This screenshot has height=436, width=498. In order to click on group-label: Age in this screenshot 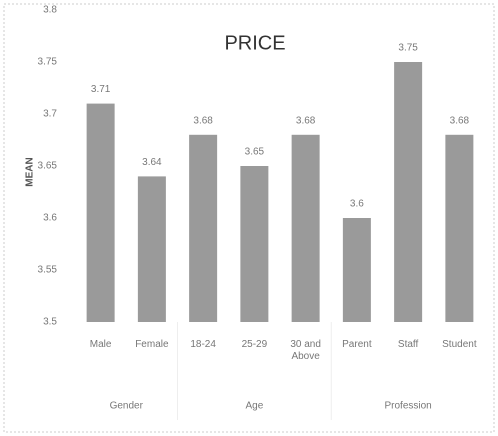, I will do `click(254, 406)`.